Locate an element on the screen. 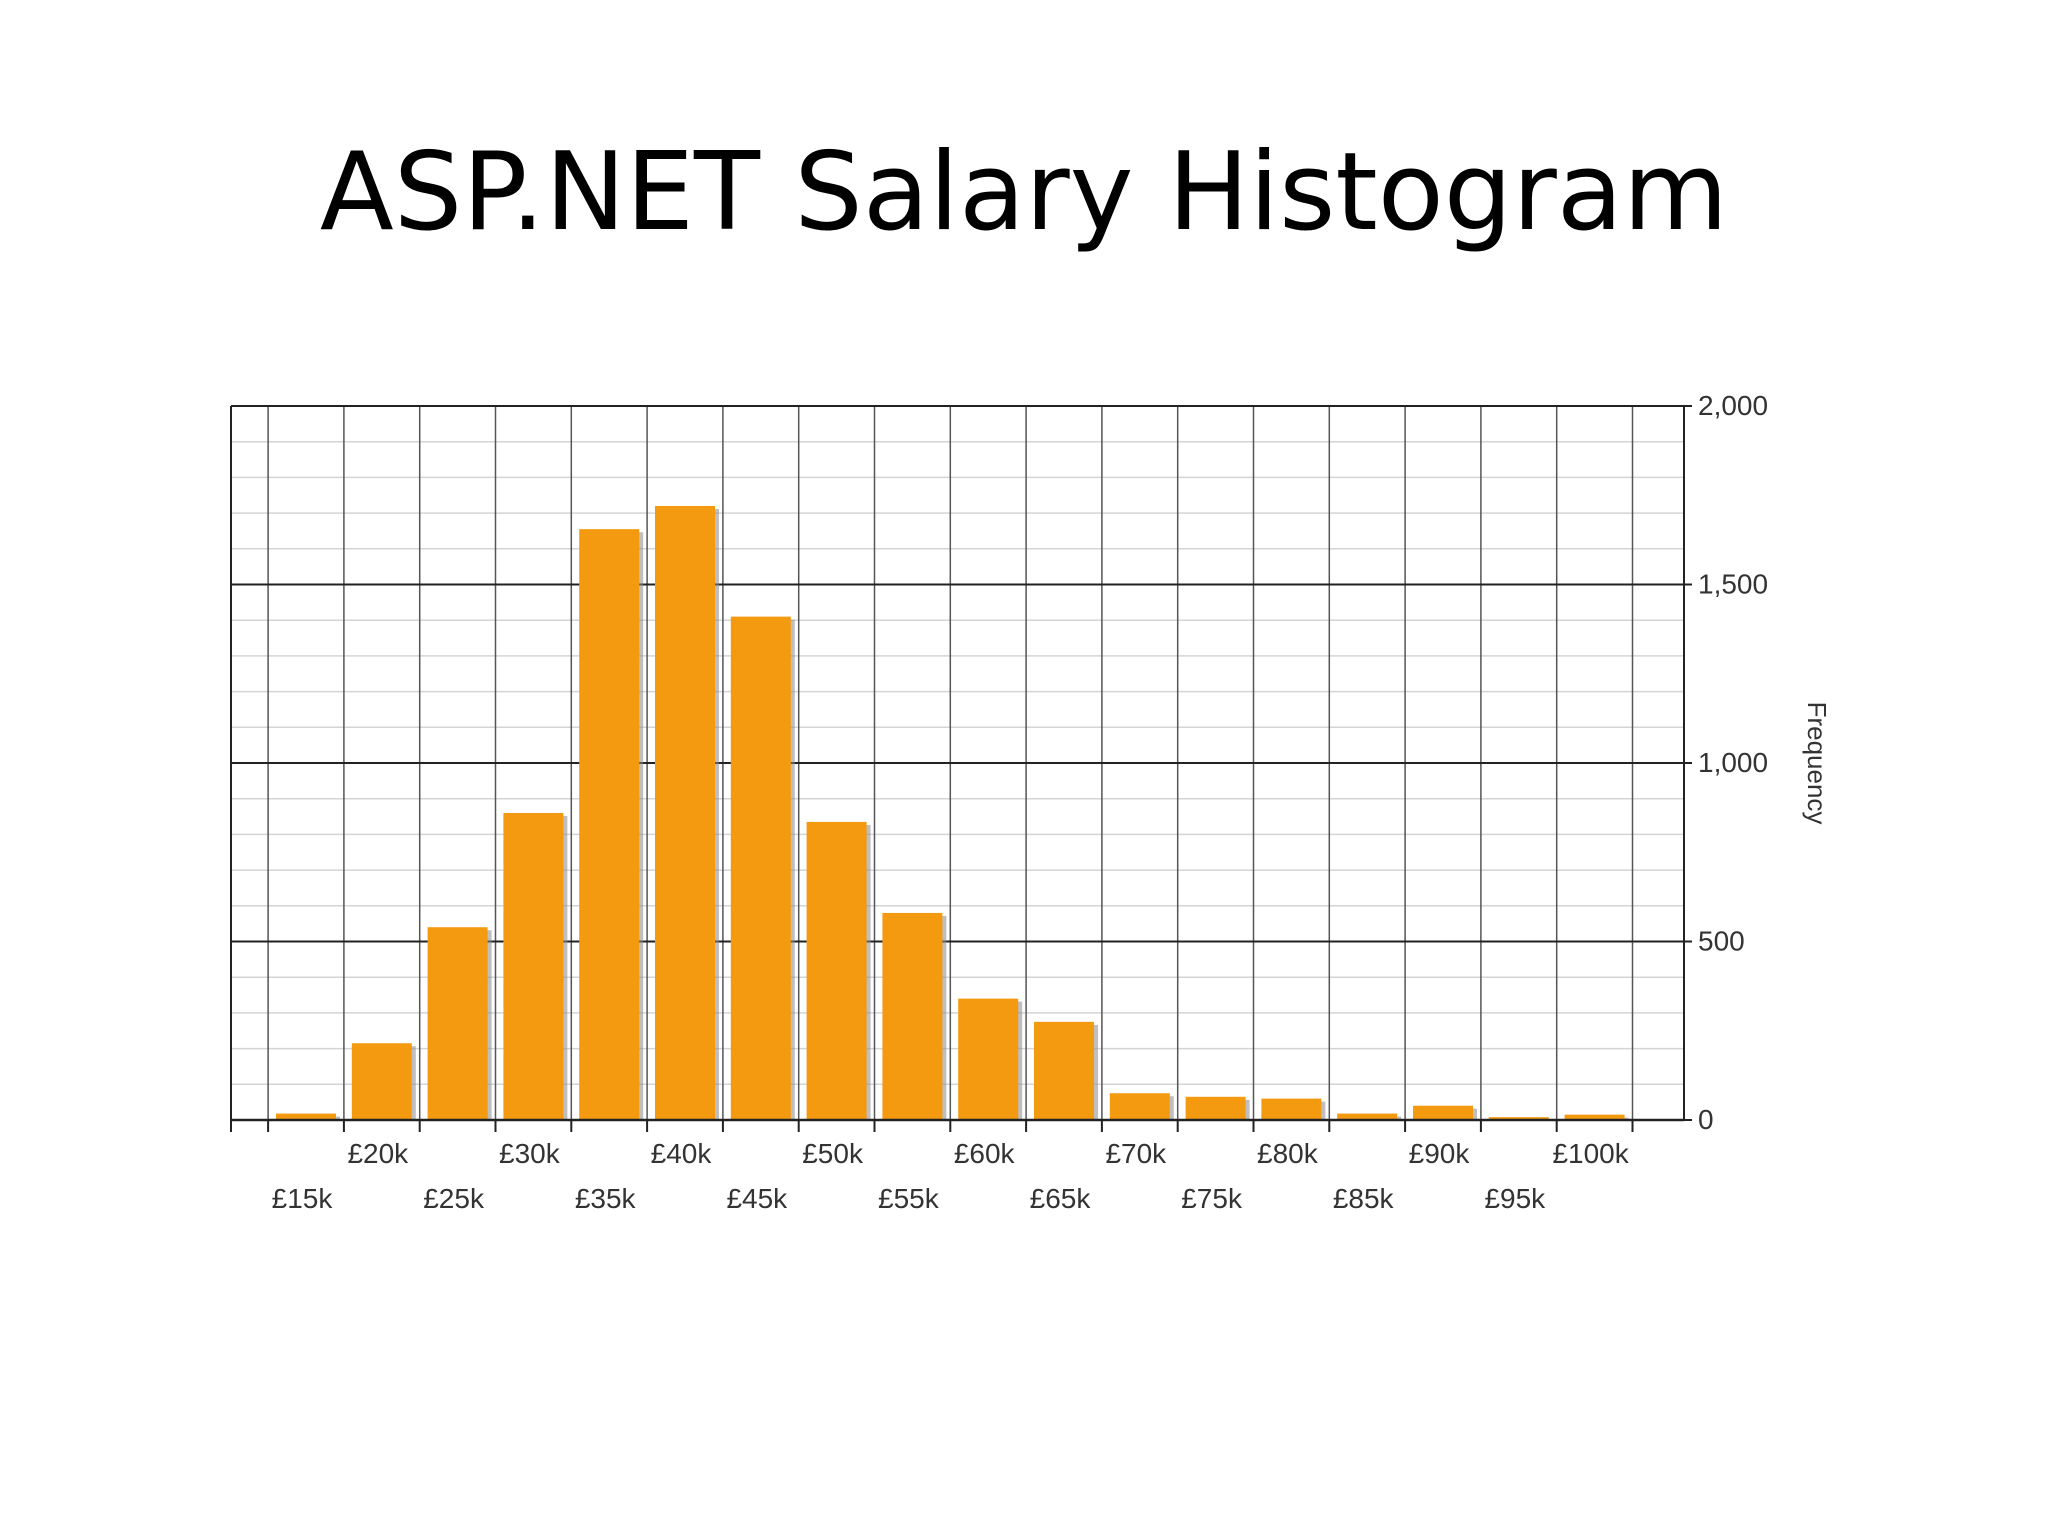  x-tick-label: £90k is located at coordinates (1440, 1153).